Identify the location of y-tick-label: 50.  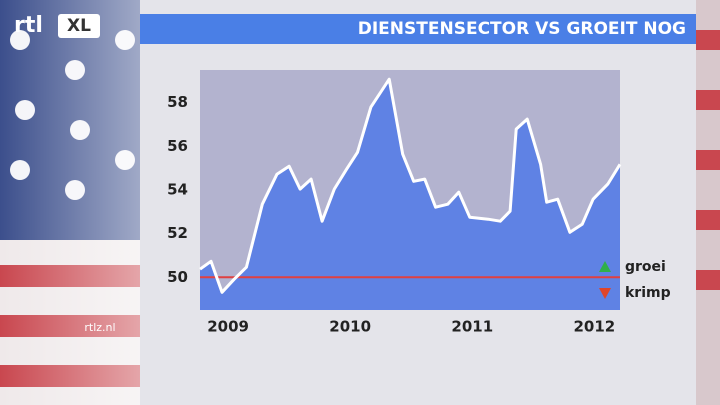
(177, 277).